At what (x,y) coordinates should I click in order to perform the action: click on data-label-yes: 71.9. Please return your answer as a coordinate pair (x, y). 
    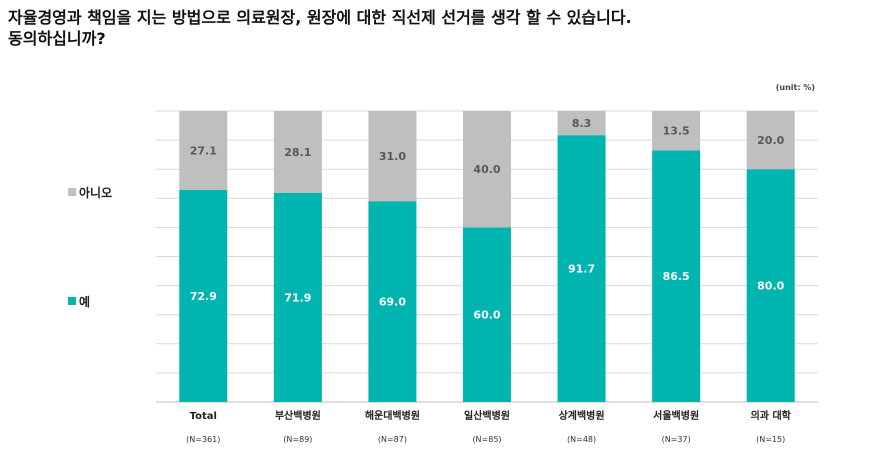
    Looking at the image, I should click on (297, 297).